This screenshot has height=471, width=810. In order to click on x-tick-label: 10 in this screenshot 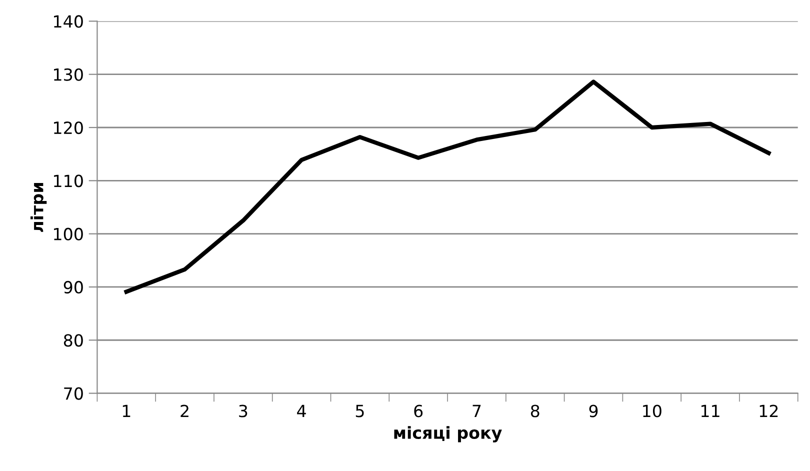, I will do `click(652, 411)`.